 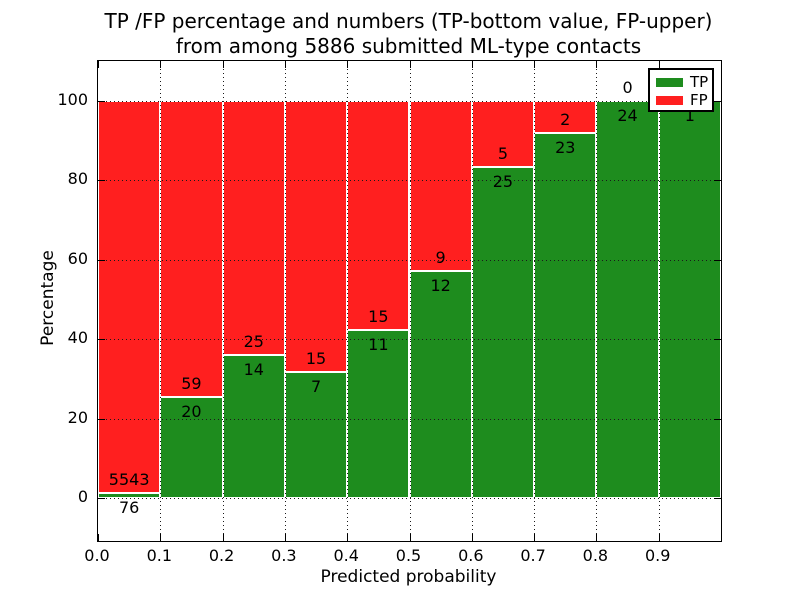 What do you see at coordinates (97, 555) in the screenshot?
I see `x-tick-label: 0.0` at bounding box center [97, 555].